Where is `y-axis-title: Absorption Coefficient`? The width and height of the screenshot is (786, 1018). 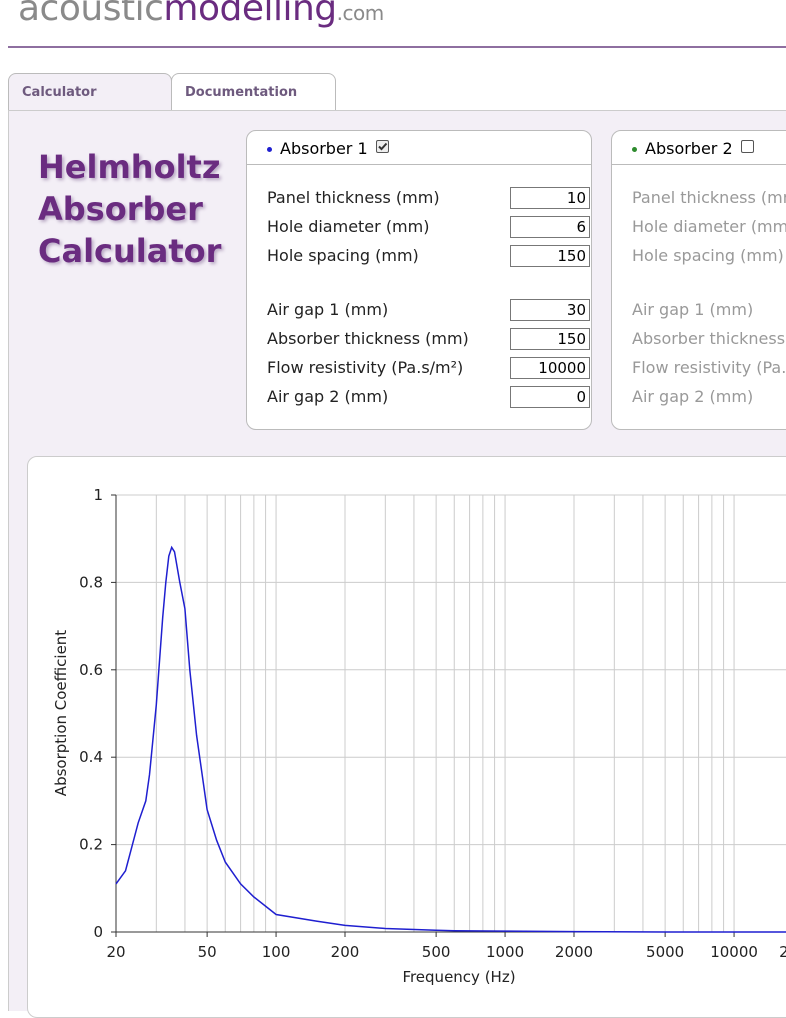 y-axis-title: Absorption Coefficient is located at coordinates (61, 713).